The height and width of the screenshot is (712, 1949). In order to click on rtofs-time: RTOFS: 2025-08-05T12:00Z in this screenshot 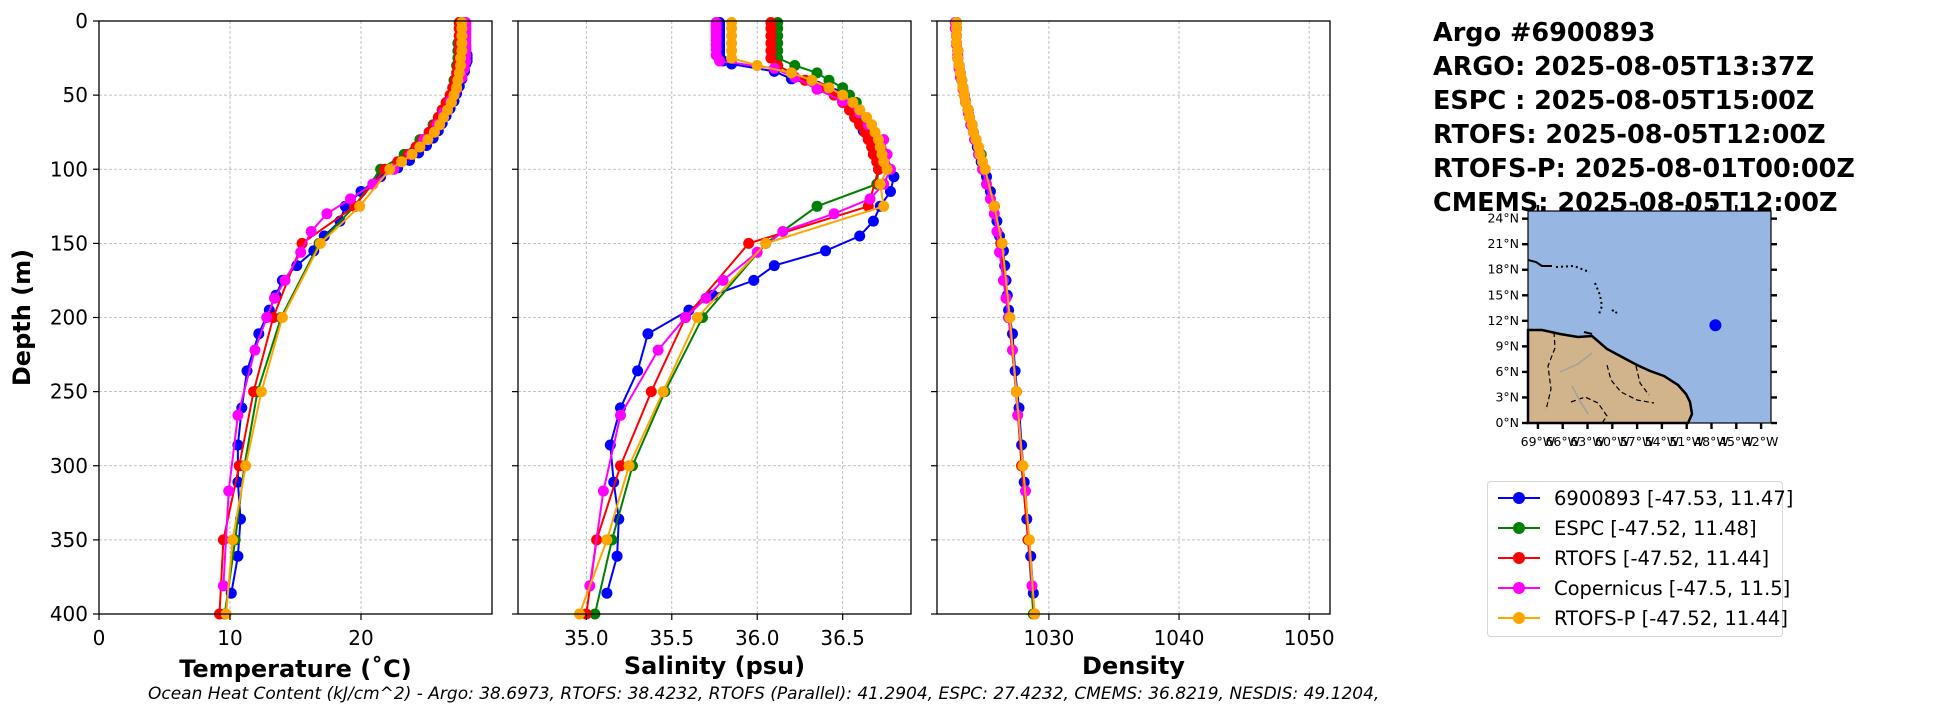, I will do `click(1629, 135)`.